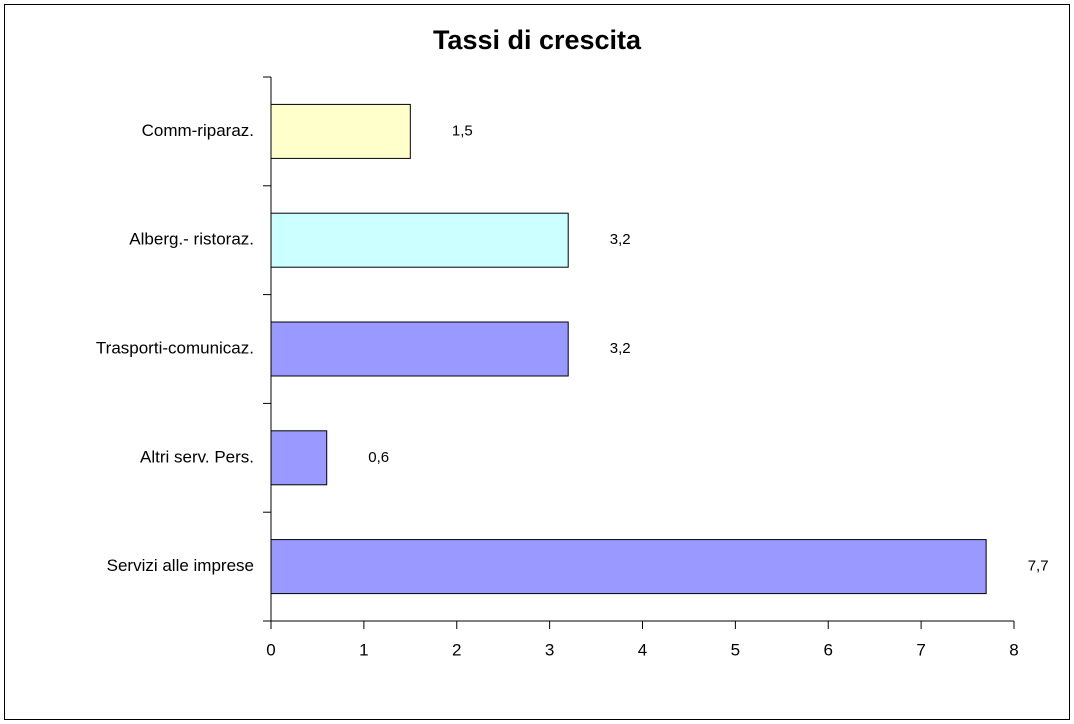 This screenshot has height=724, width=1074. What do you see at coordinates (920, 649) in the screenshot?
I see `x-tick-label: 7` at bounding box center [920, 649].